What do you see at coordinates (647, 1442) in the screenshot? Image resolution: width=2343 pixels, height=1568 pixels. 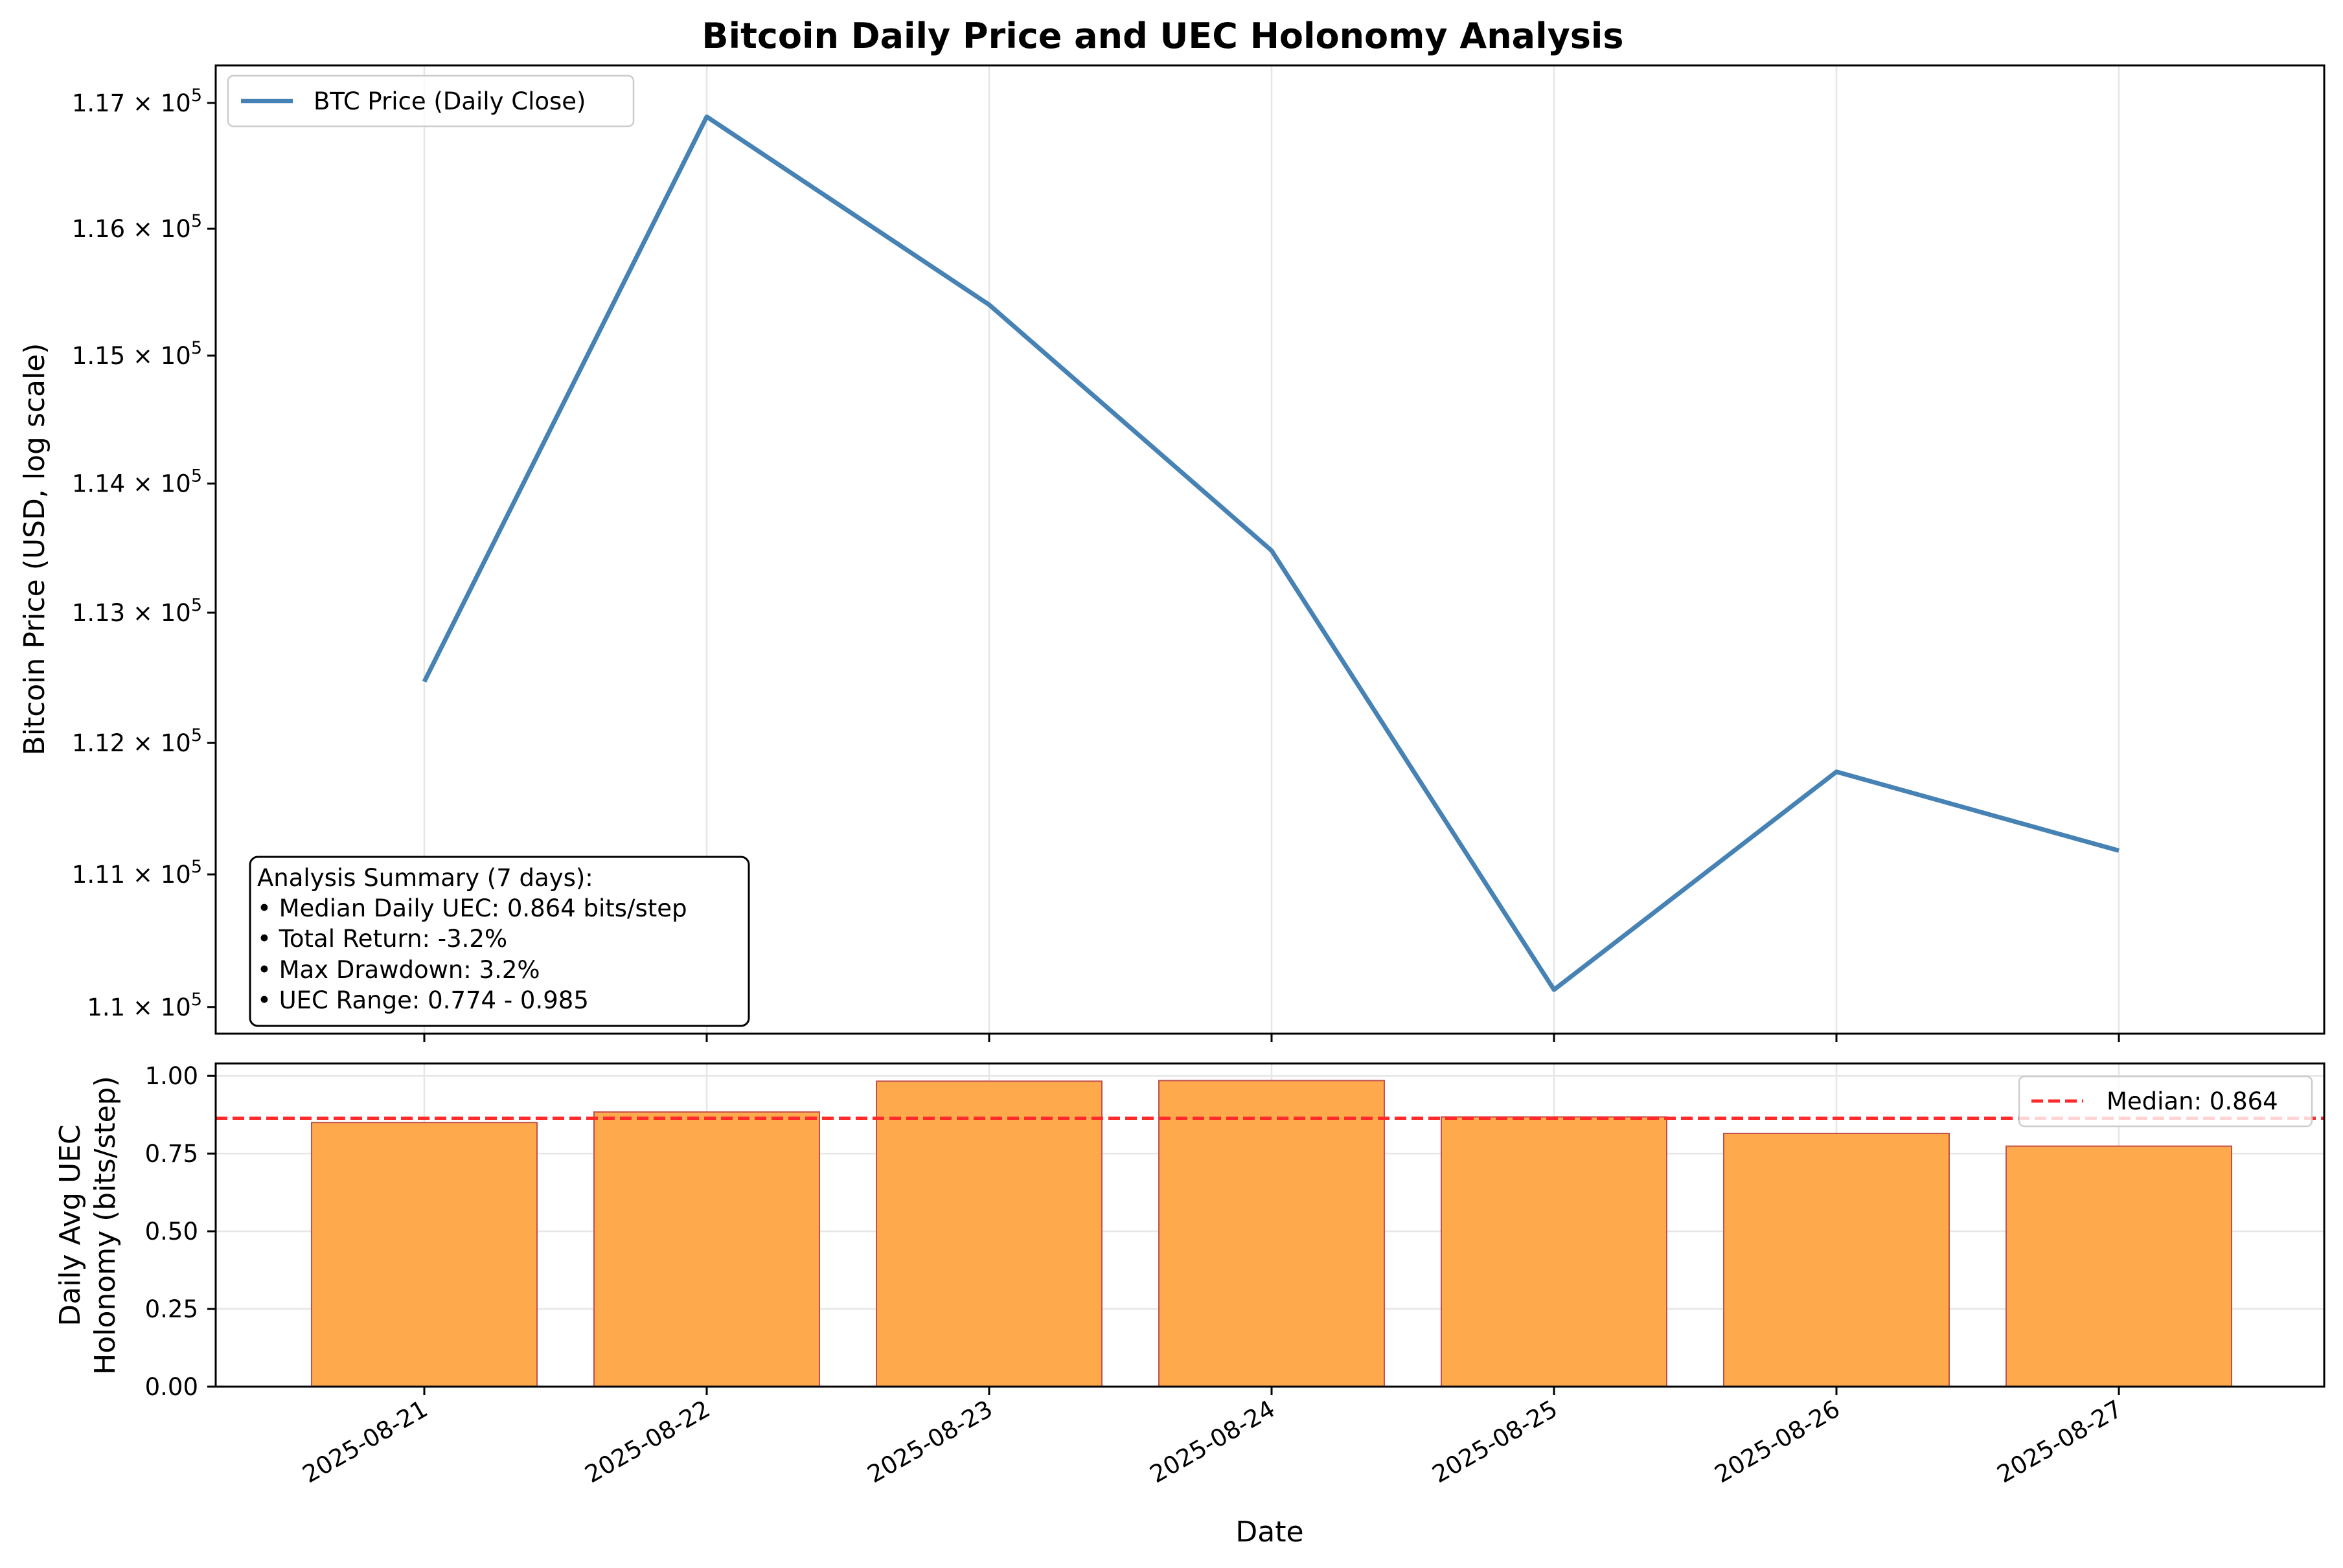 I see `x-tick-label: 2025-08-22` at bounding box center [647, 1442].